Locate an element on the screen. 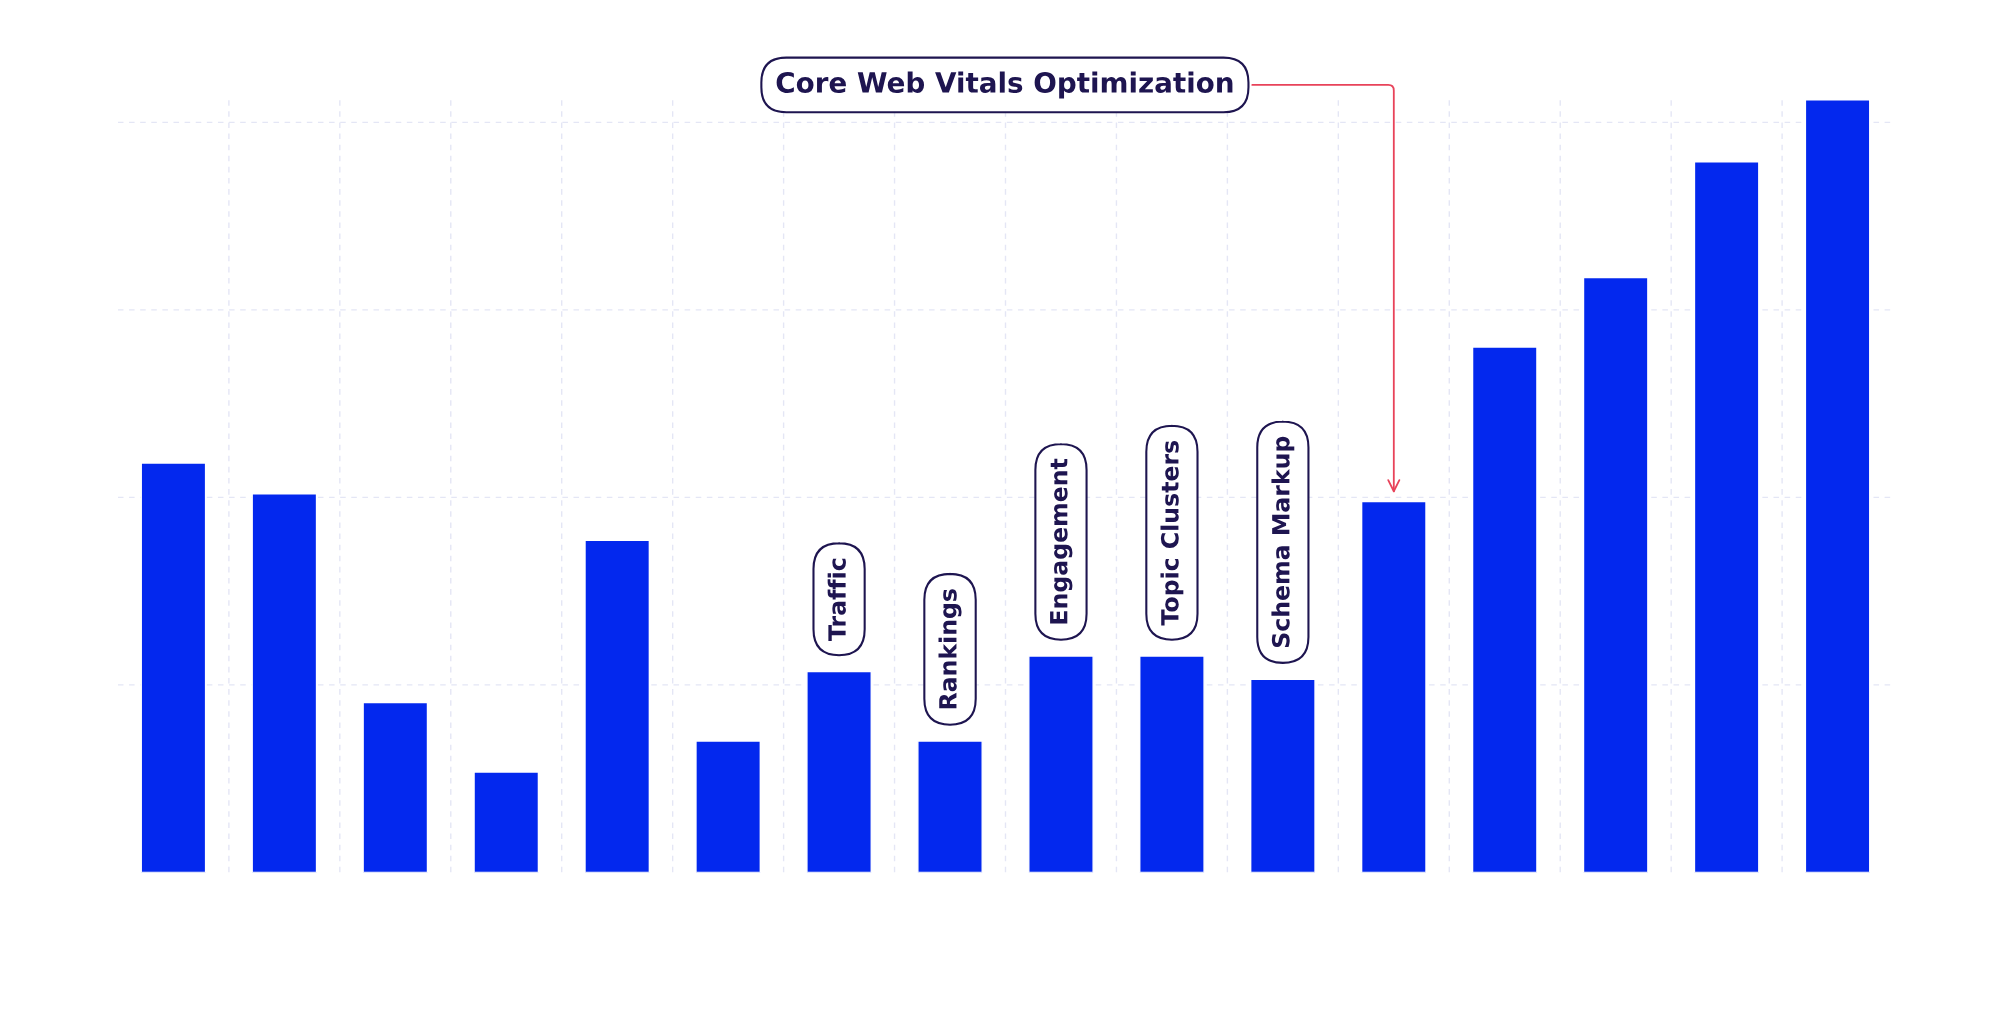 This screenshot has width=1999, height=1030. x-tick-label: Topic Clusters is located at coordinates (1172, 533).